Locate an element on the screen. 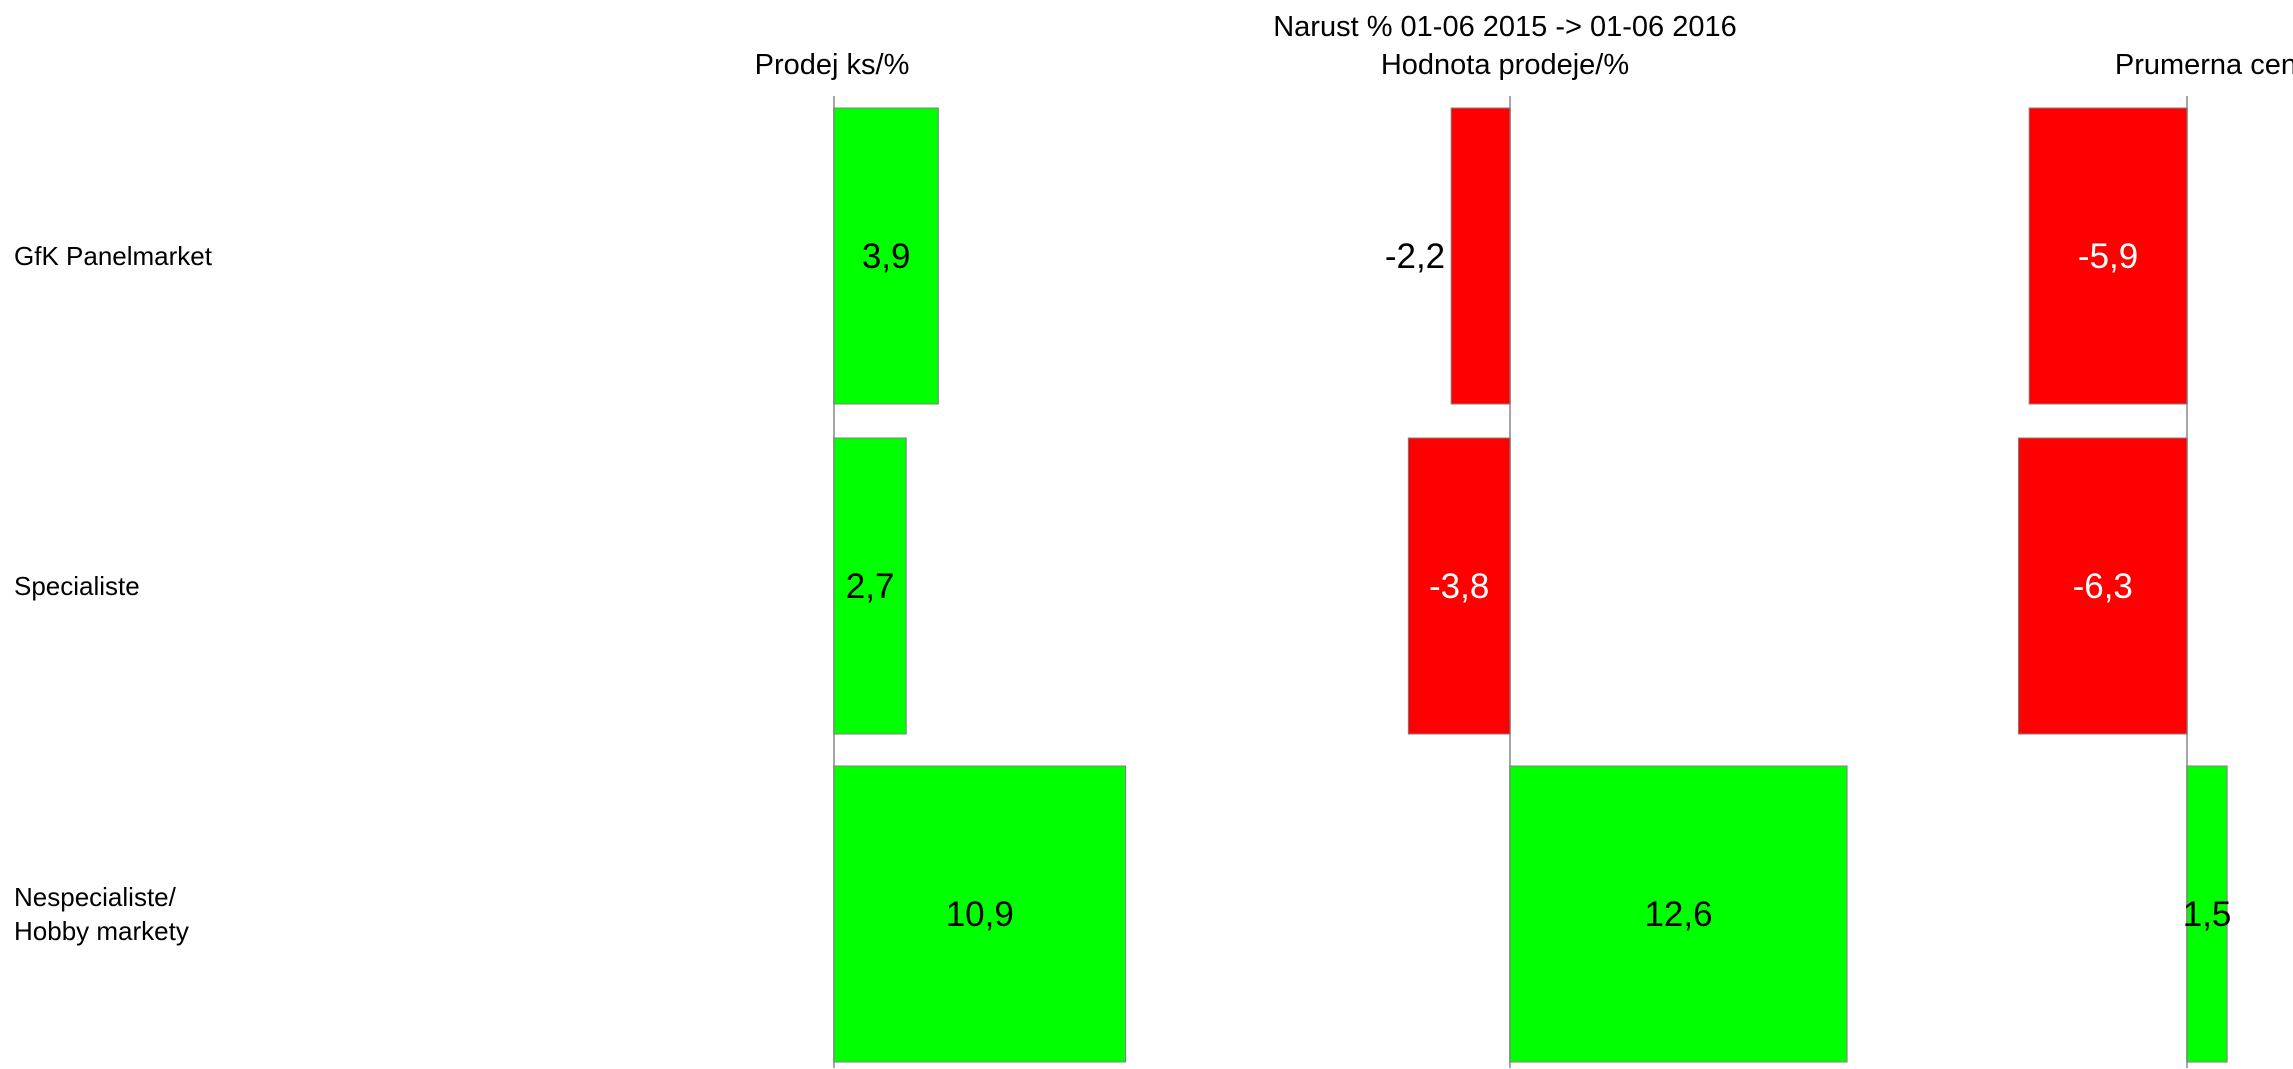 The image size is (2293, 1069). data-label: -3,8 is located at coordinates (1459, 586).